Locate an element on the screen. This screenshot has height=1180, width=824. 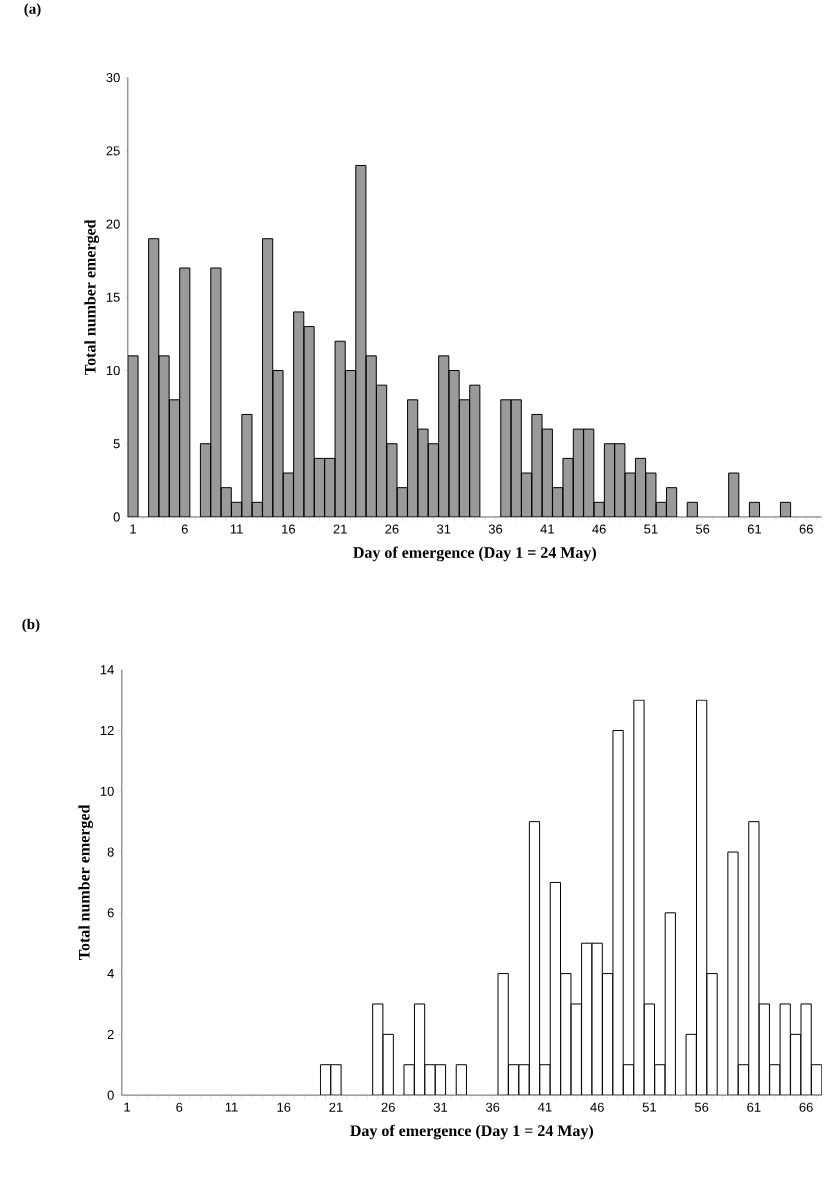
chart-title: (b) is located at coordinates (31, 625).